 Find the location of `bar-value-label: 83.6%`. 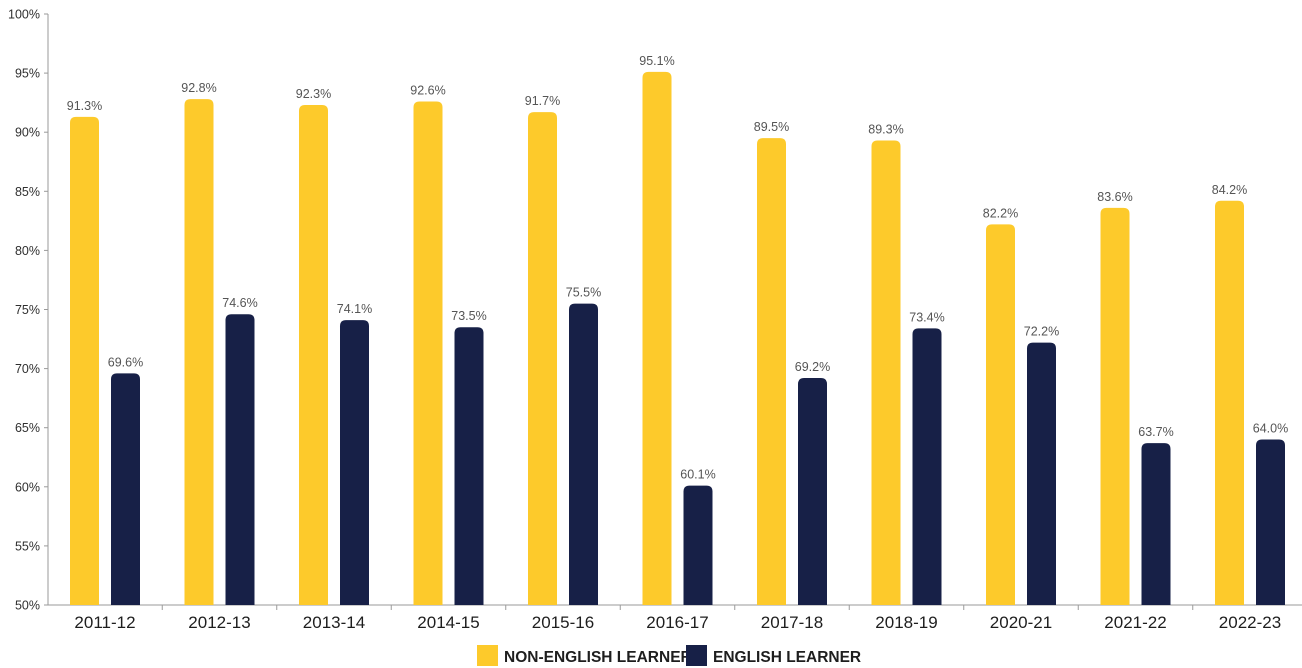

bar-value-label: 83.6% is located at coordinates (1114, 197).